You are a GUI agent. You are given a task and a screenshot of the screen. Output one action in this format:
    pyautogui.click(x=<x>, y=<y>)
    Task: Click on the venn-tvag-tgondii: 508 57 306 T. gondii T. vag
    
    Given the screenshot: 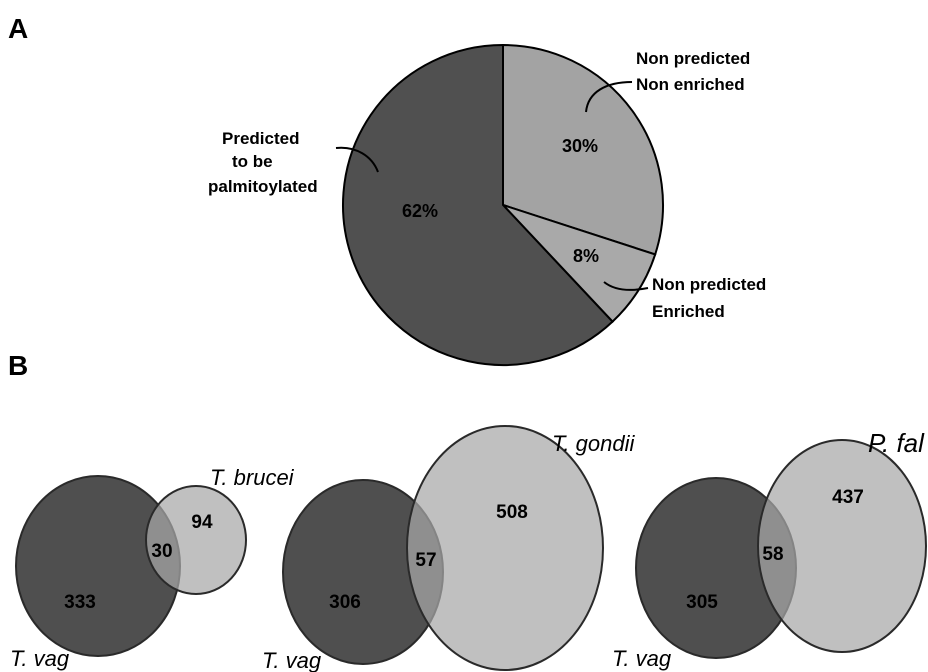 What is the action you would take?
    pyautogui.click(x=448, y=548)
    